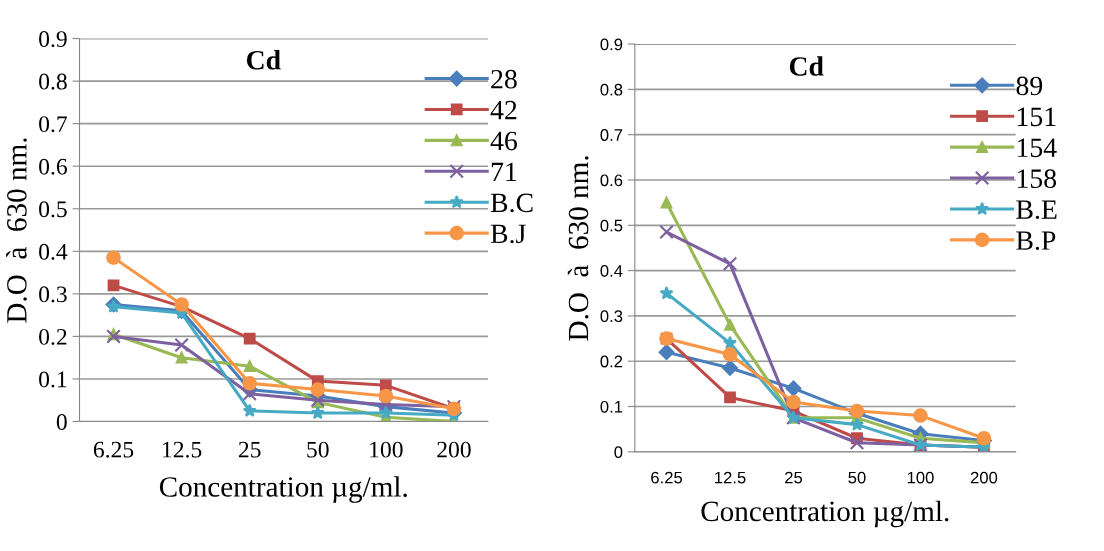 This screenshot has height=551, width=1104. Describe the element at coordinates (1037, 179) in the screenshot. I see `legend-label: 158` at that location.